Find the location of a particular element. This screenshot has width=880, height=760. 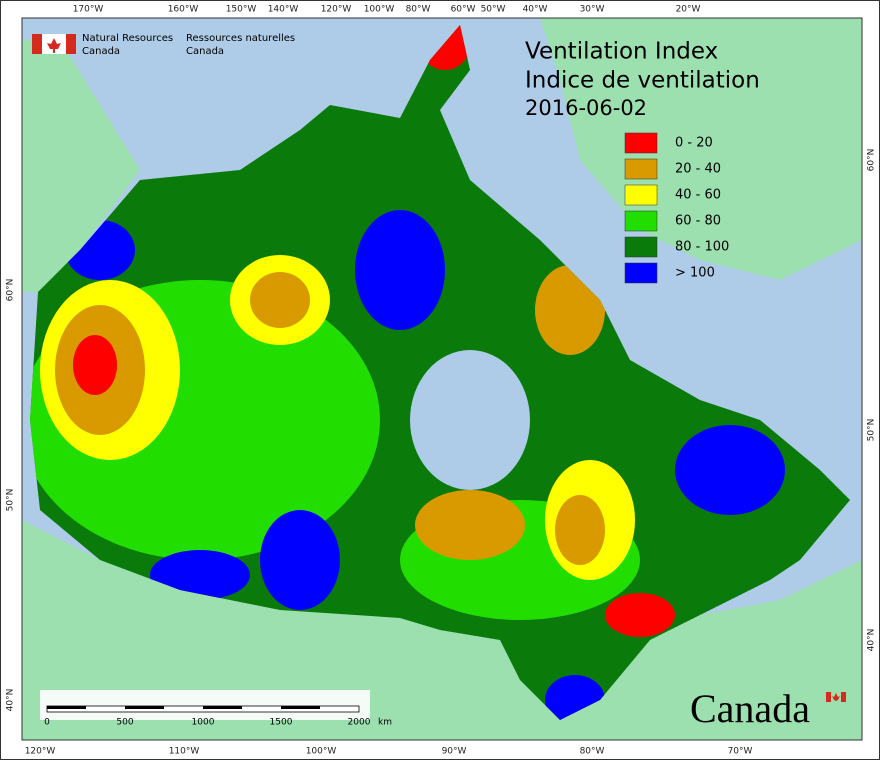

title: Ventilation Index is located at coordinates (621, 52).